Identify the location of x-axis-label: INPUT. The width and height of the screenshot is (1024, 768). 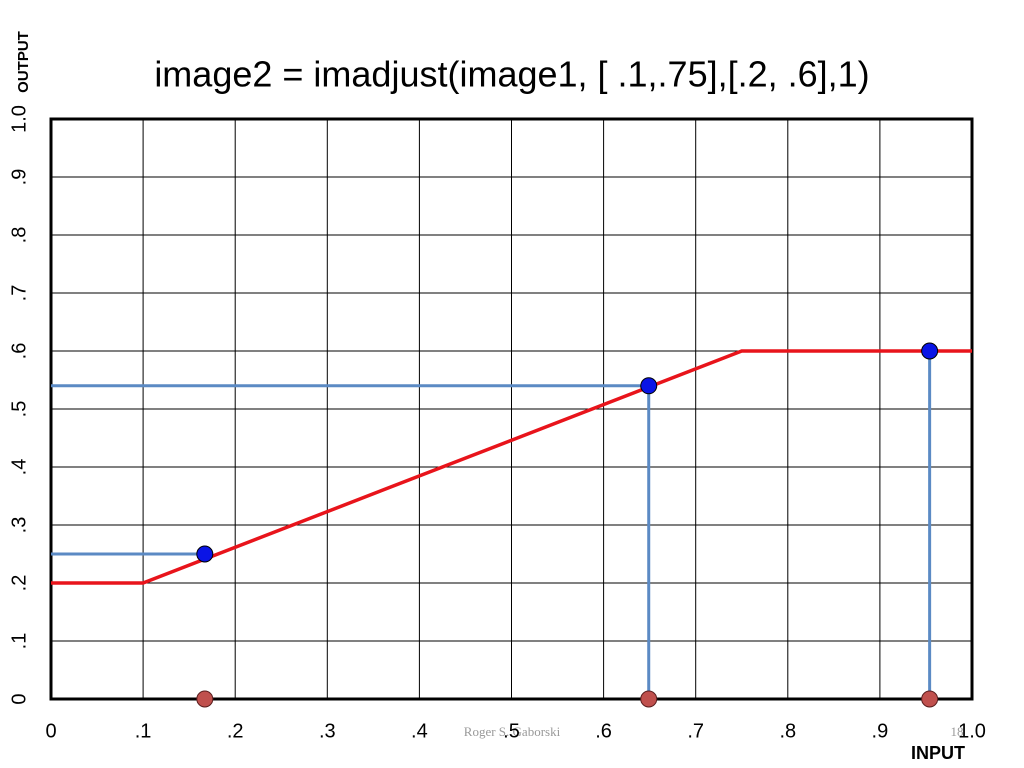
(938, 753).